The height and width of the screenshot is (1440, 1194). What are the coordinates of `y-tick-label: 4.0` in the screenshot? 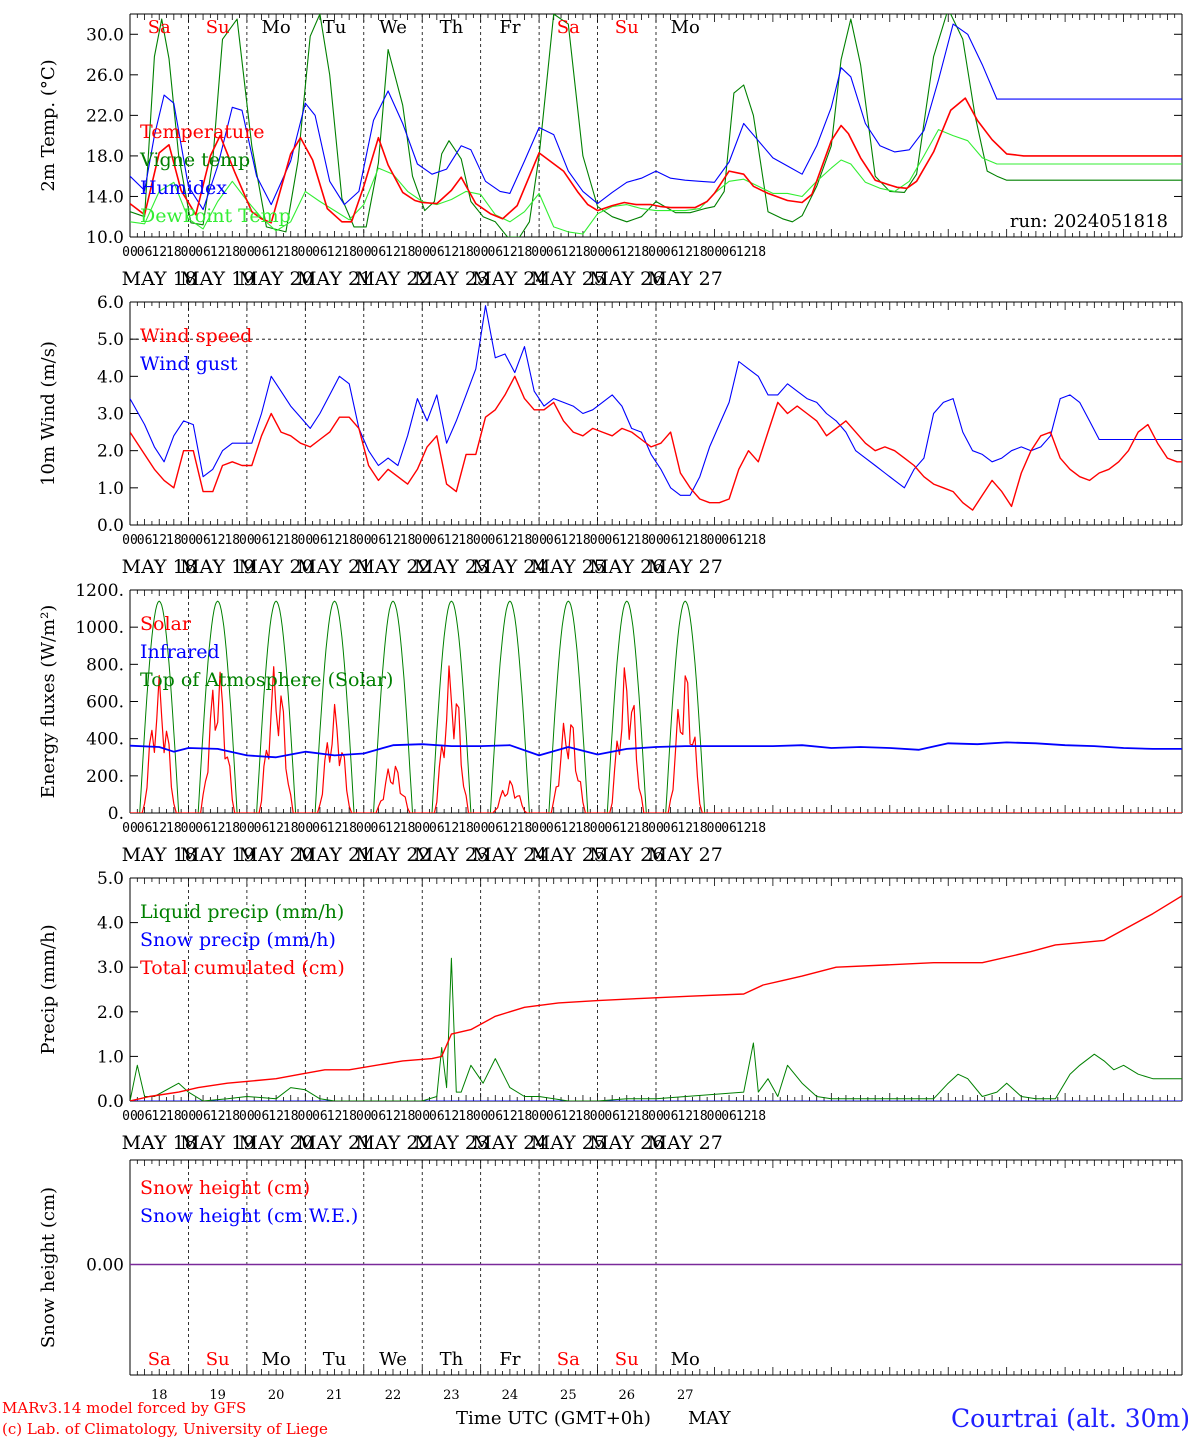 It's located at (110, 377).